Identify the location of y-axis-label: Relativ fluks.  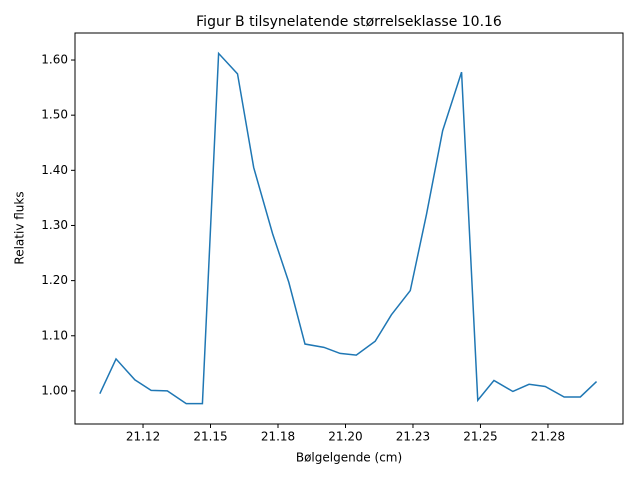
(20, 227).